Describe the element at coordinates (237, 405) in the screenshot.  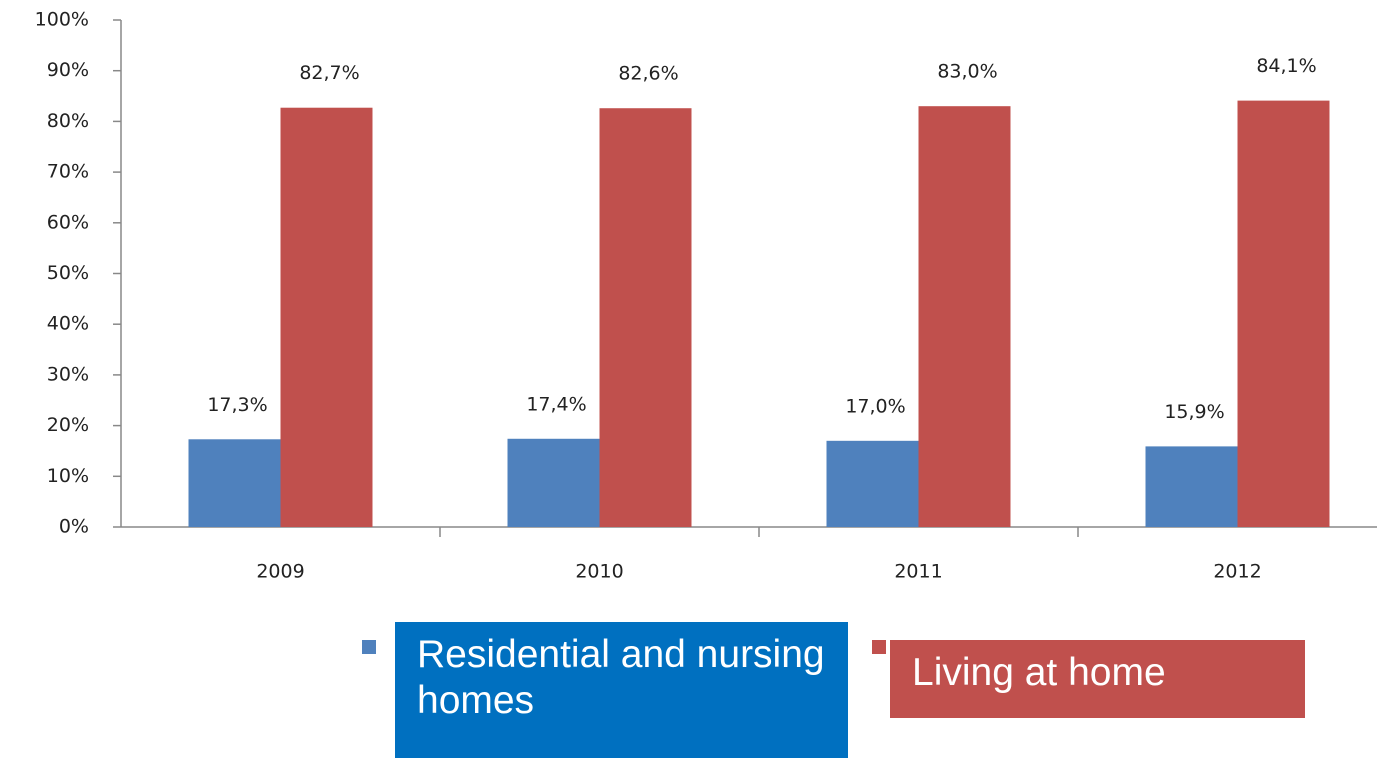
I see `value-label: 17,3%` at that location.